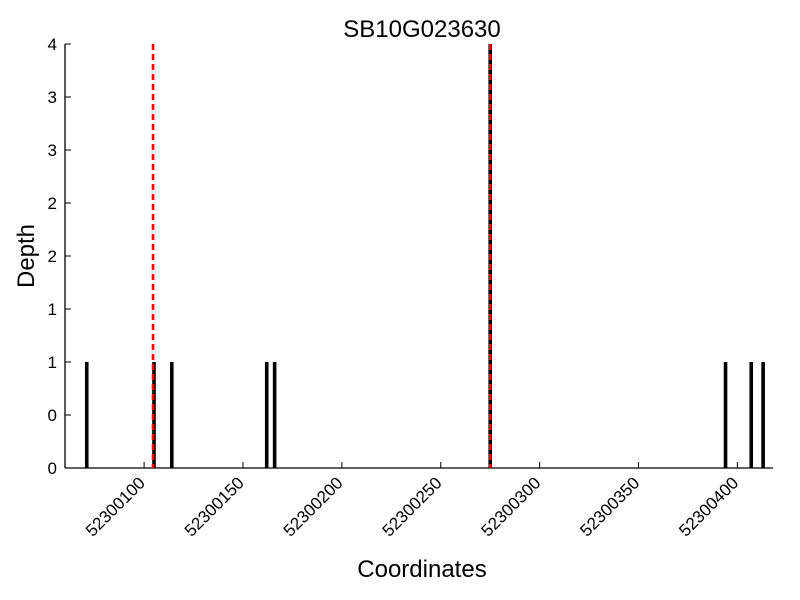 The width and height of the screenshot is (800, 600). I want to click on x-tick-label: 52300150, so click(214, 506).